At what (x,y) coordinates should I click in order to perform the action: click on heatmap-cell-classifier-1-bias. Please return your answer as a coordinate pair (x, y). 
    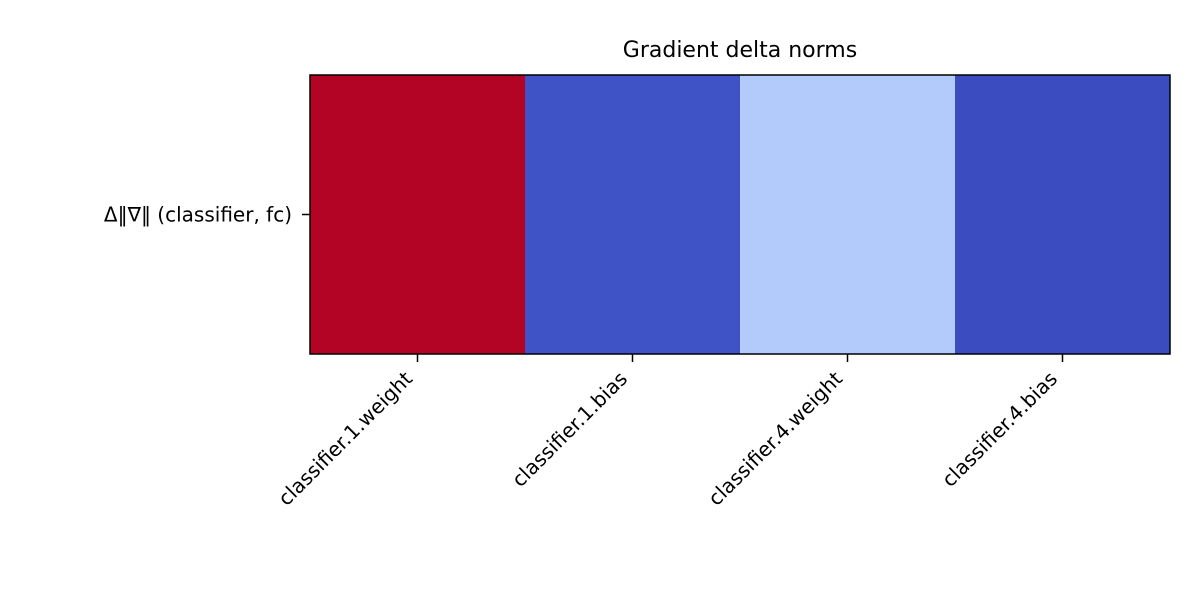
    Looking at the image, I should click on (633, 214).